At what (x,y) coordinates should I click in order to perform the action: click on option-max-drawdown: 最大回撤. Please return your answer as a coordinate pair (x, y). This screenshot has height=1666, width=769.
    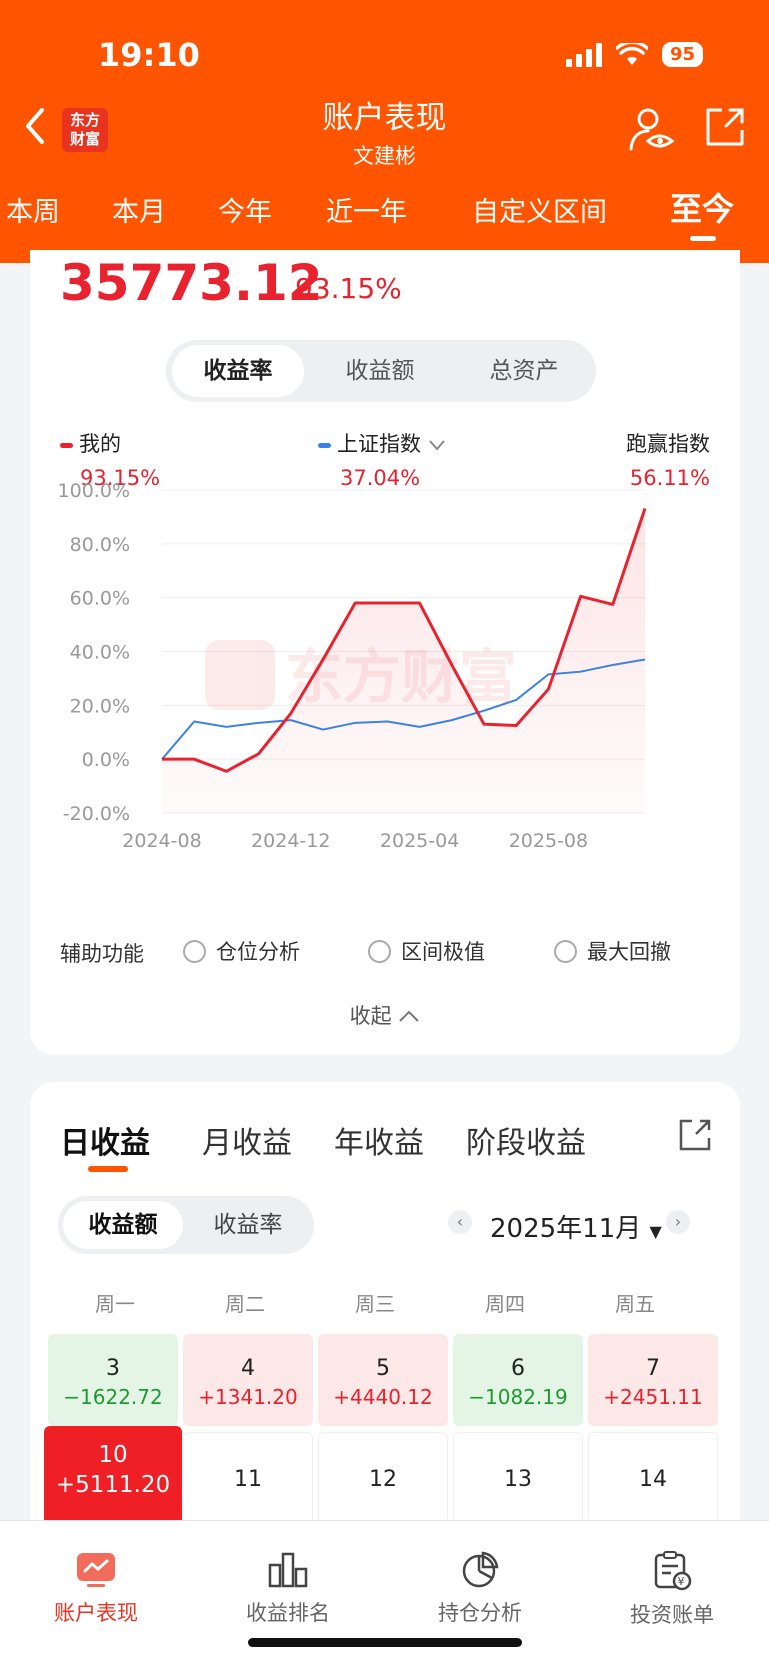
    Looking at the image, I should click on (612, 951).